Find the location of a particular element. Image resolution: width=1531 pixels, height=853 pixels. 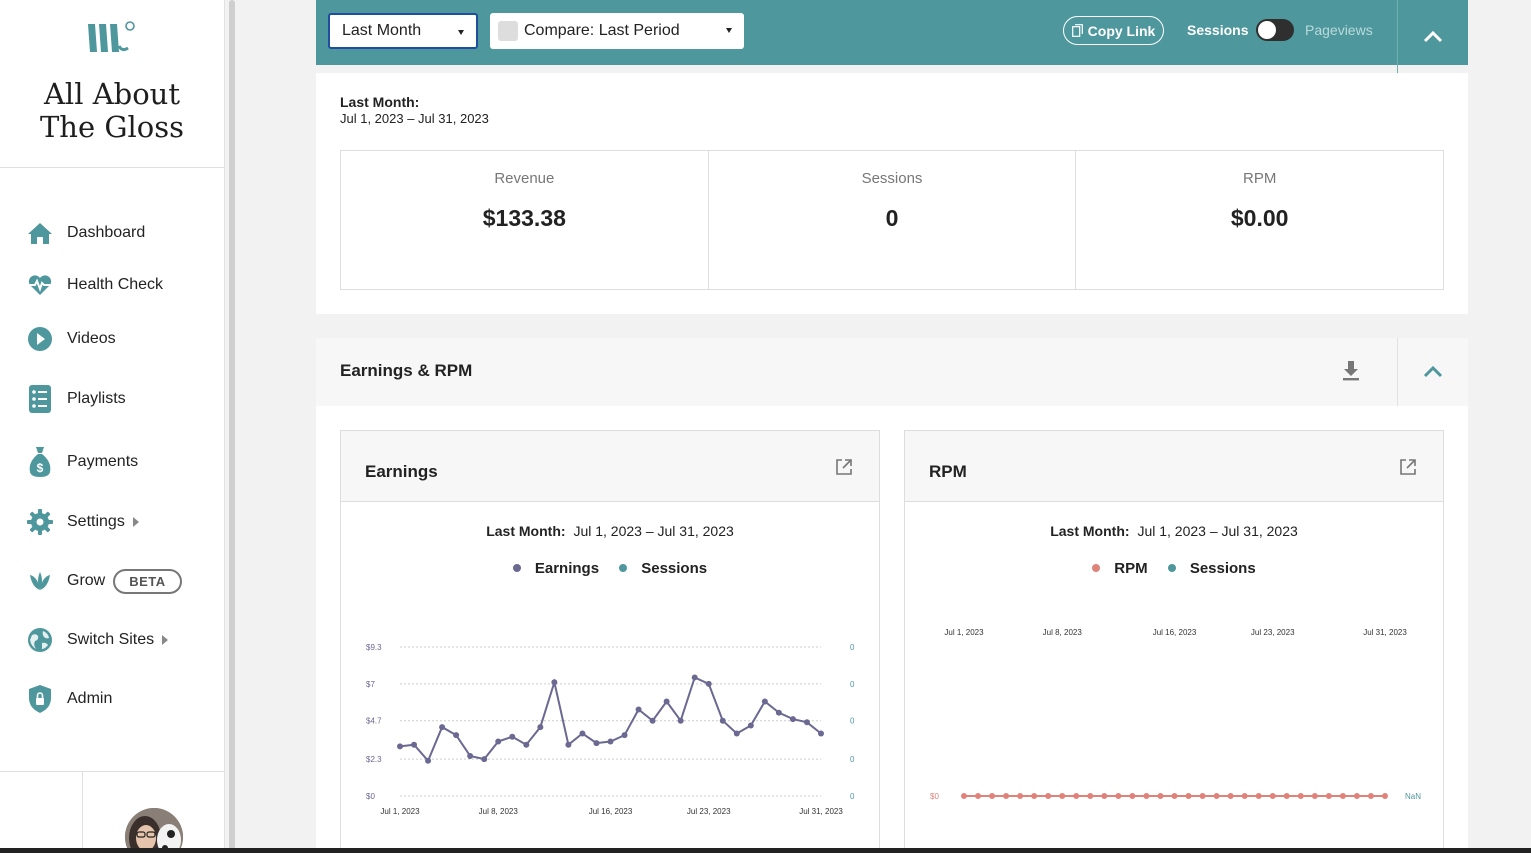

metric-value: $133.38 is located at coordinates (524, 218).